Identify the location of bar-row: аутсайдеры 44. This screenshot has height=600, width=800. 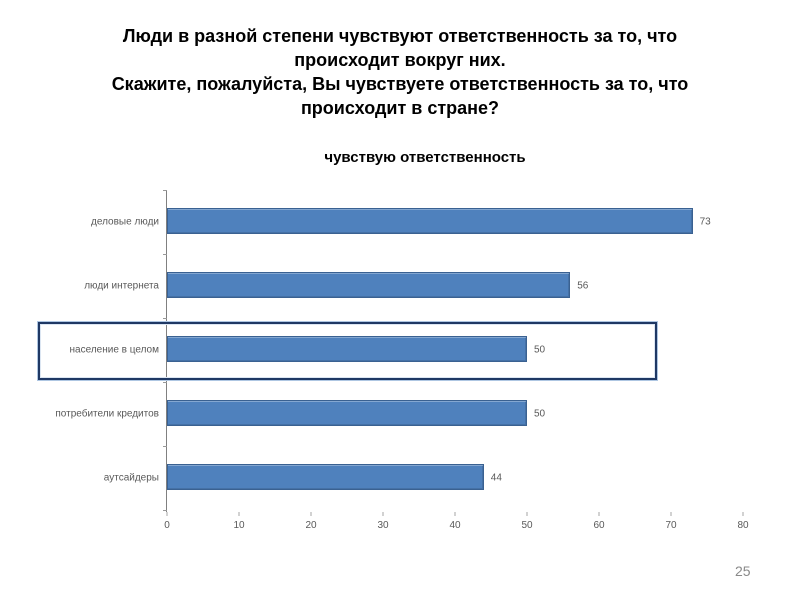
(423, 478).